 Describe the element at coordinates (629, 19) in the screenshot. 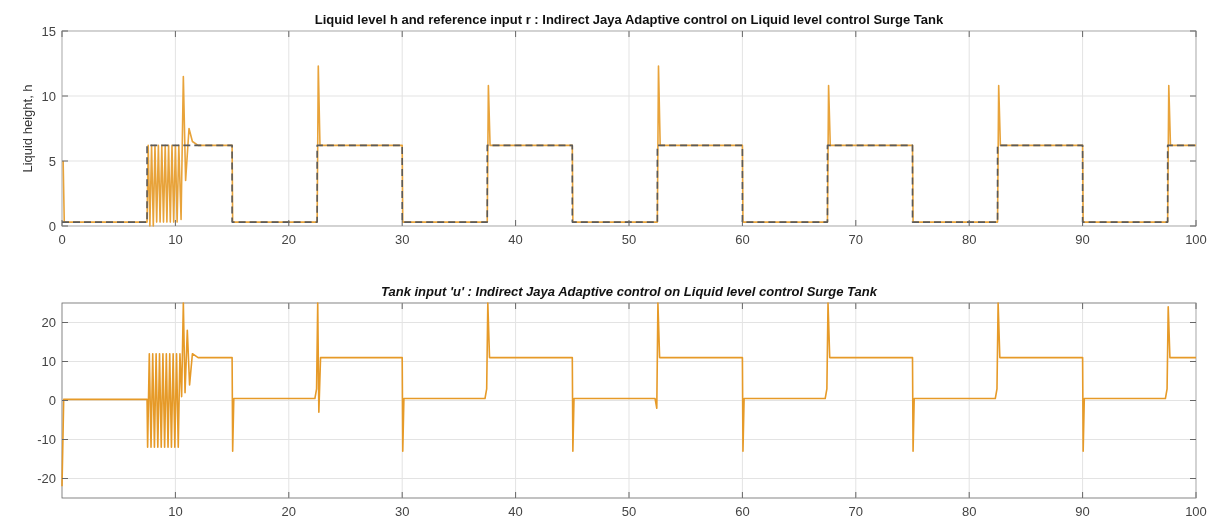

I see `chart-title: Liquid level h and reference input r : Indirect Jaya Adaptive control on Liquid level control Surge Tank` at that location.